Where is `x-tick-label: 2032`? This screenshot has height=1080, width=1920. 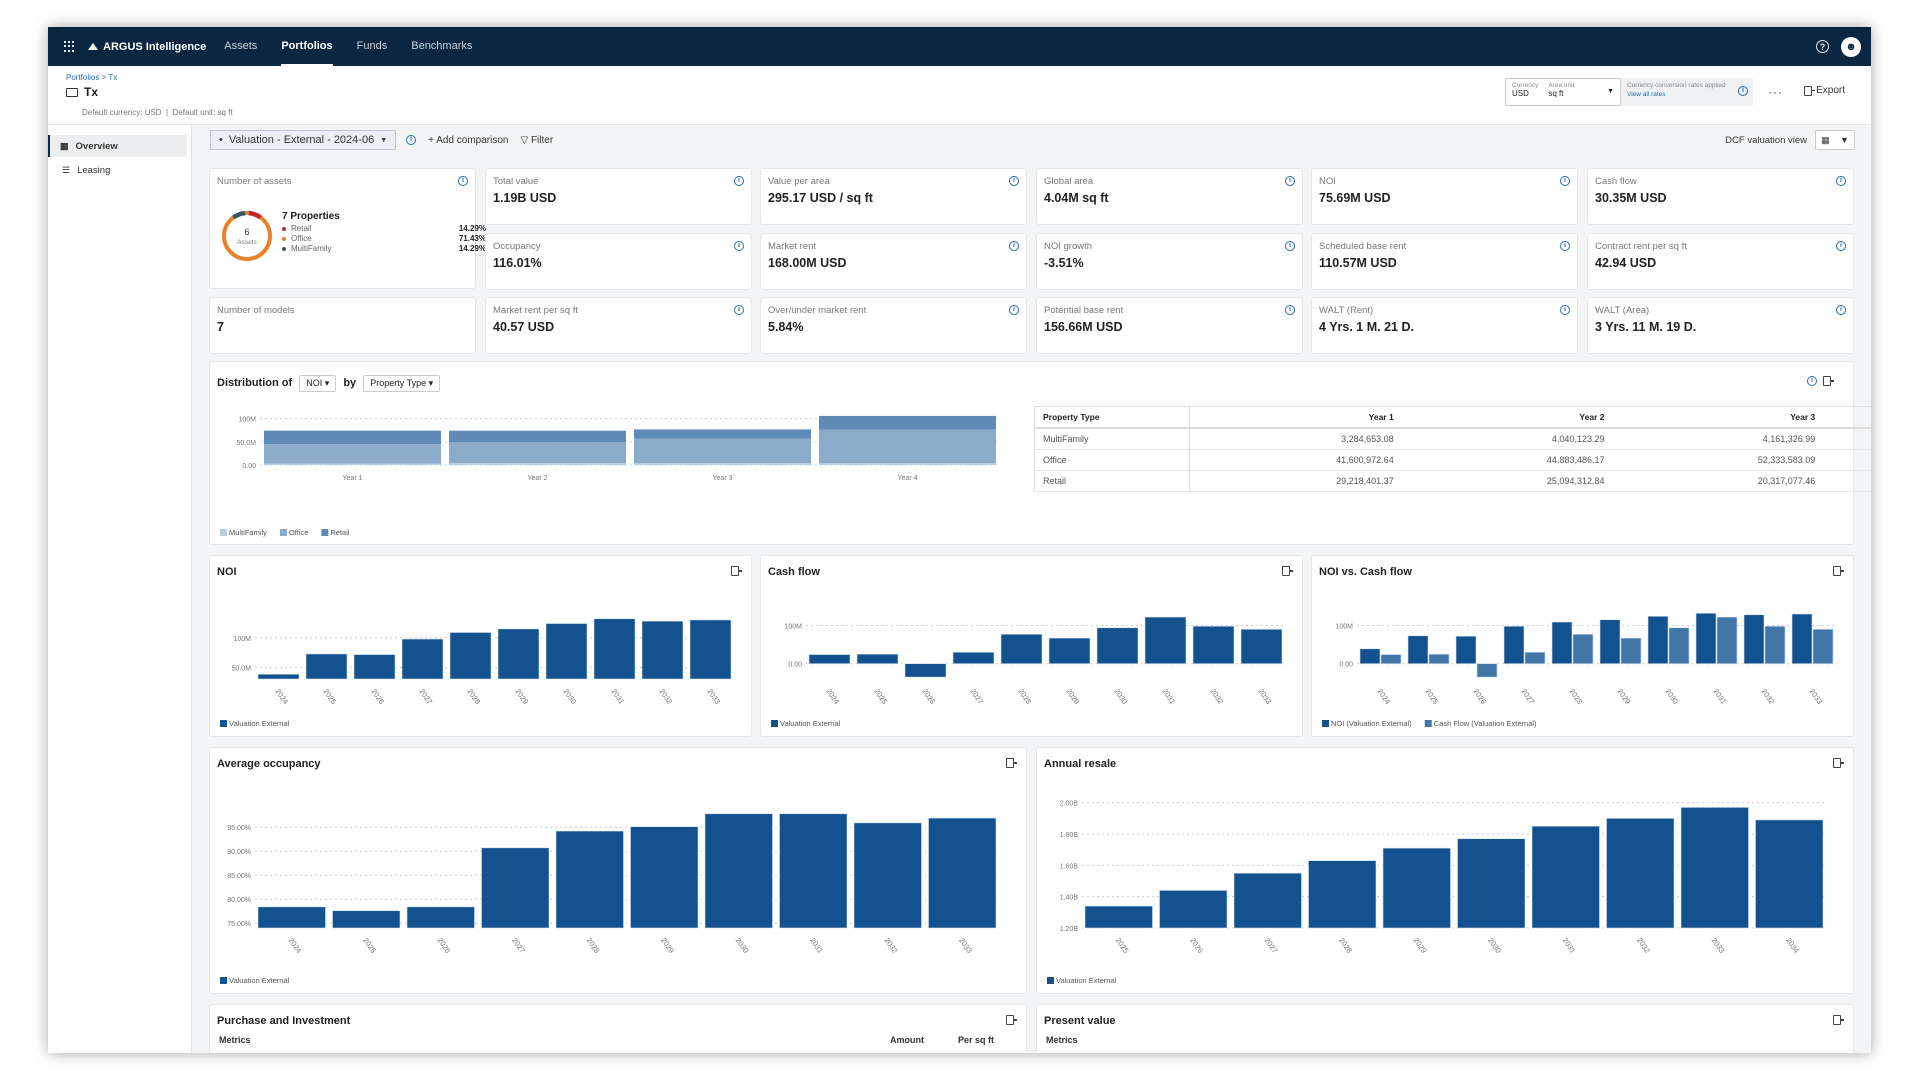
x-tick-label: 2032 is located at coordinates (1216, 696).